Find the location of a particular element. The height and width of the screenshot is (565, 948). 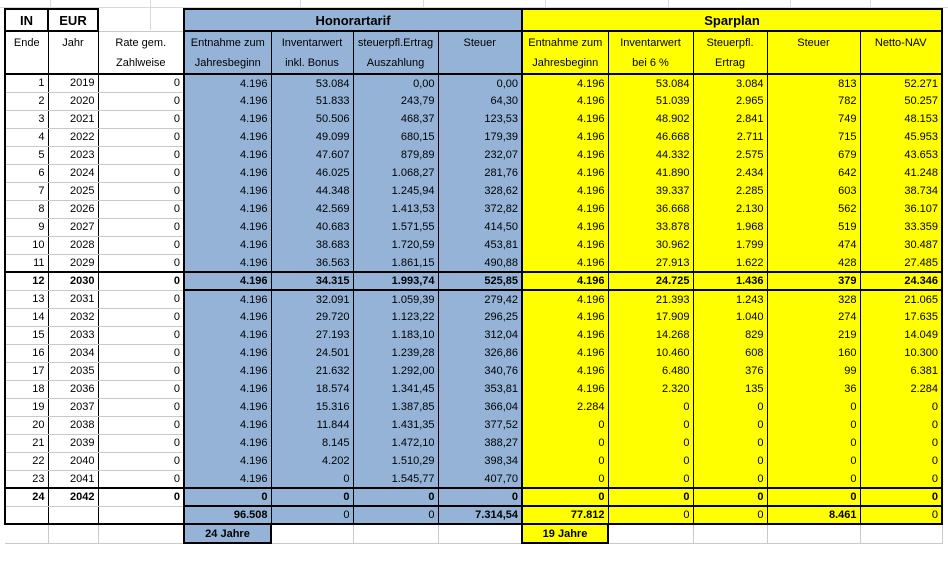

col-header-steuer-h: Steuer is located at coordinates (480, 53).